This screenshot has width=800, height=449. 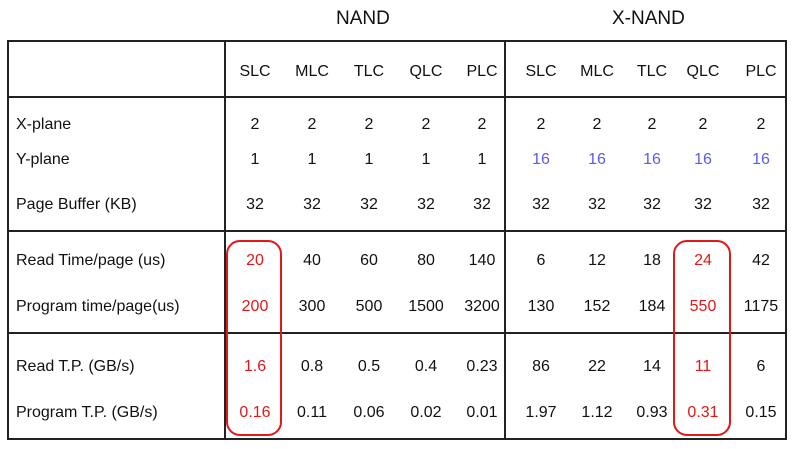 I want to click on row-label: Read Time/page (us), so click(x=91, y=260).